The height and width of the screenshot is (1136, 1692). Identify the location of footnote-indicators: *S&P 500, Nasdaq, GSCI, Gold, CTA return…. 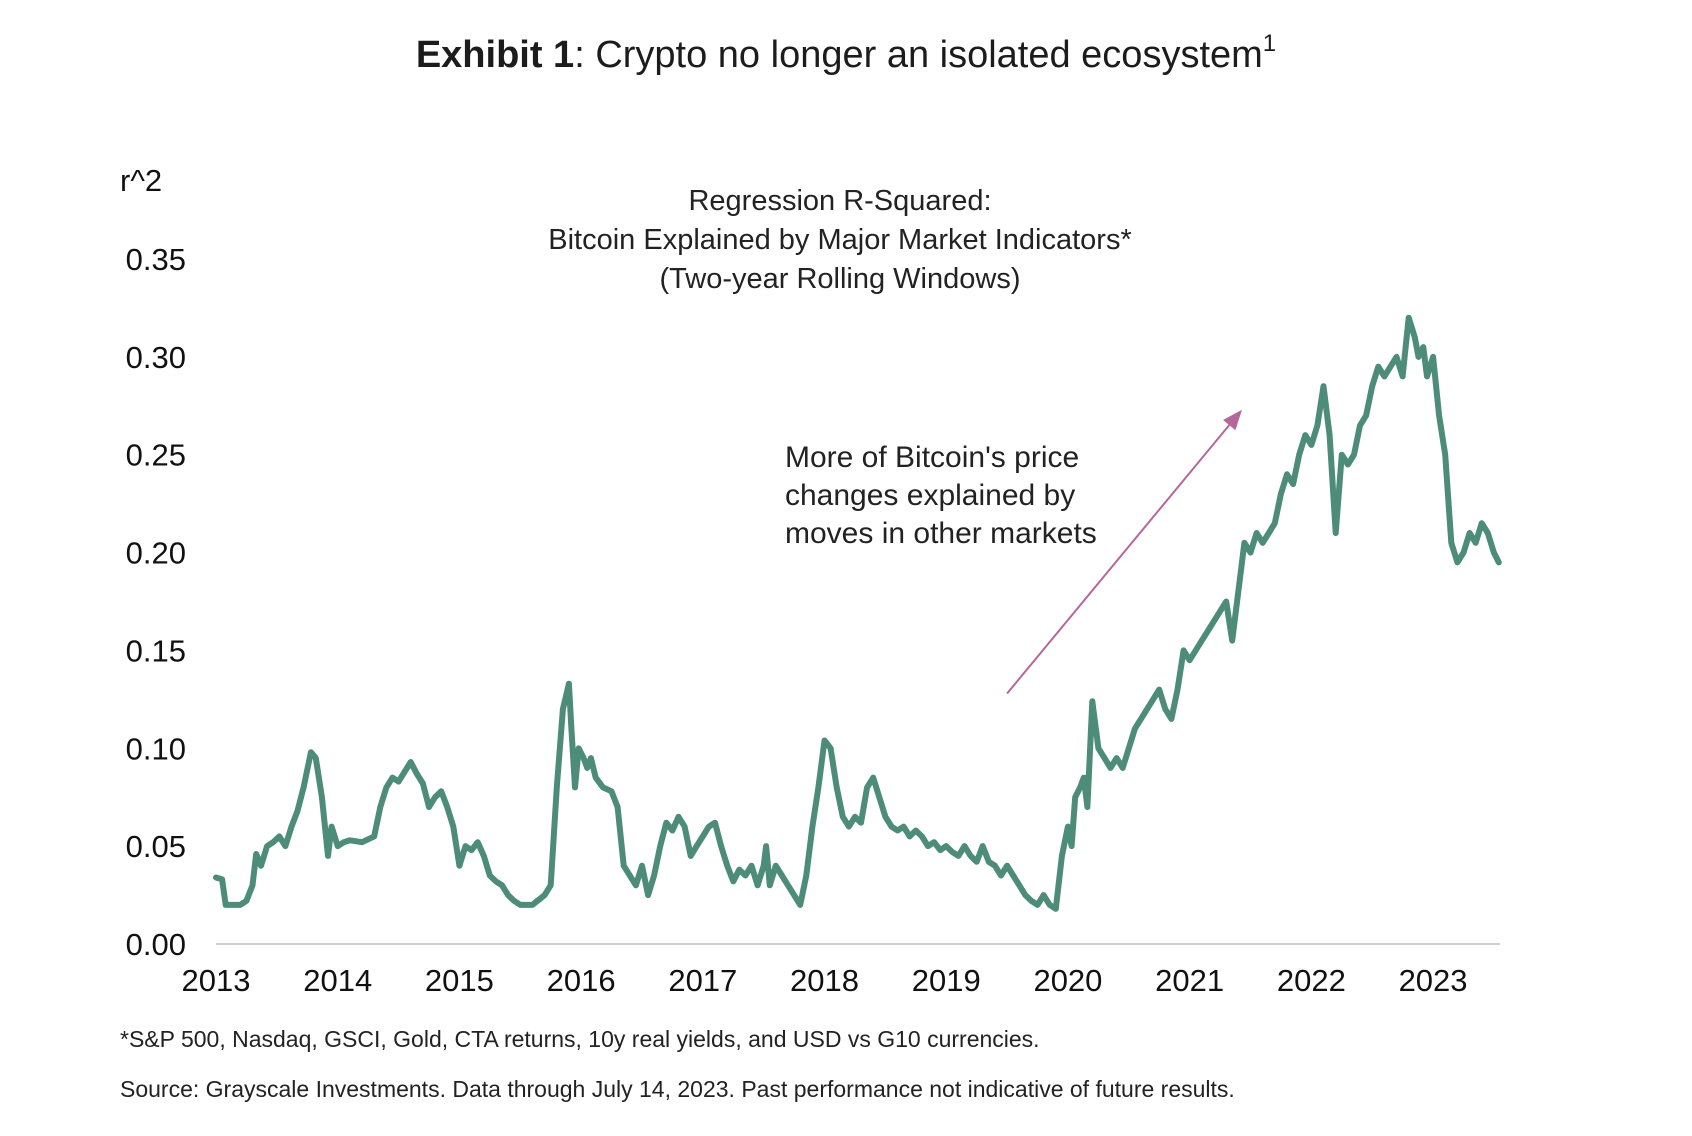
(580, 1039).